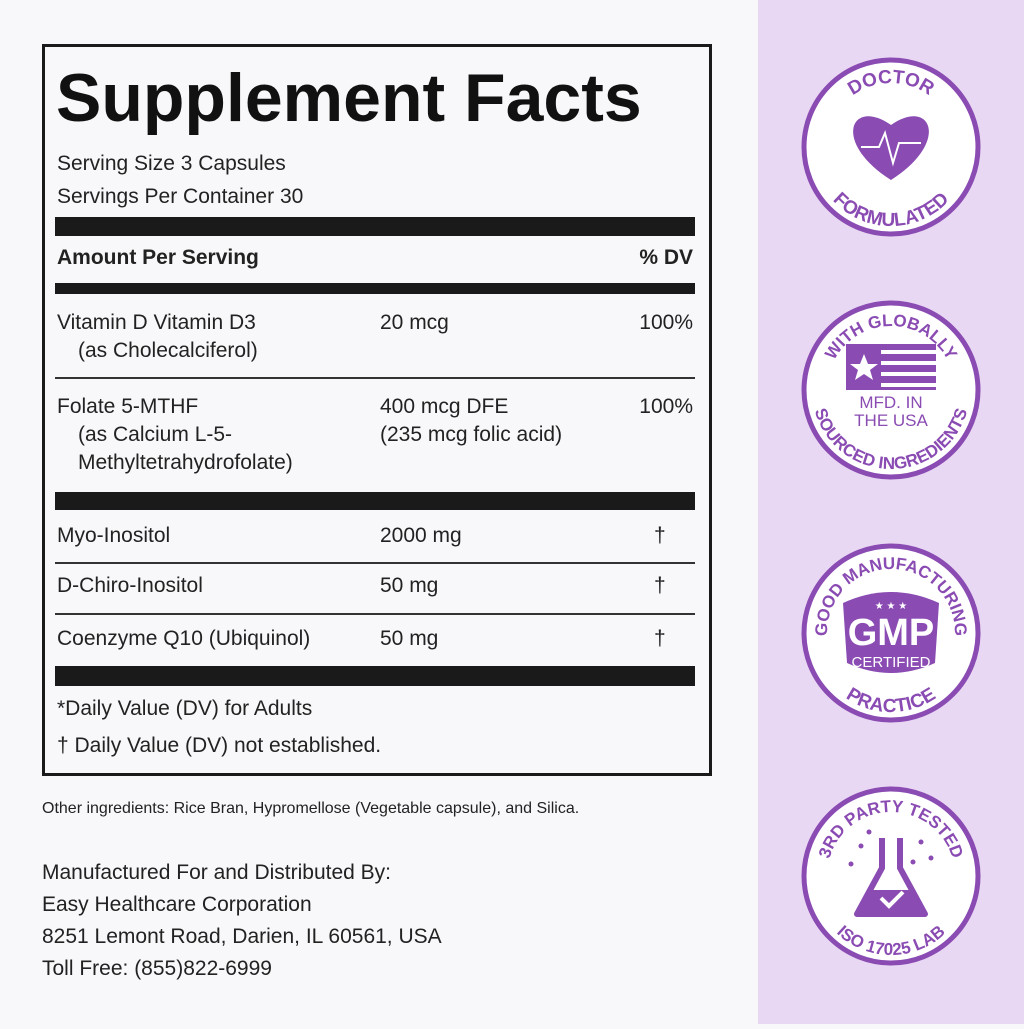 The width and height of the screenshot is (1024, 1029). What do you see at coordinates (168, 350) in the screenshot?
I see `nutrient-source: (as Cholecalciferol)` at bounding box center [168, 350].